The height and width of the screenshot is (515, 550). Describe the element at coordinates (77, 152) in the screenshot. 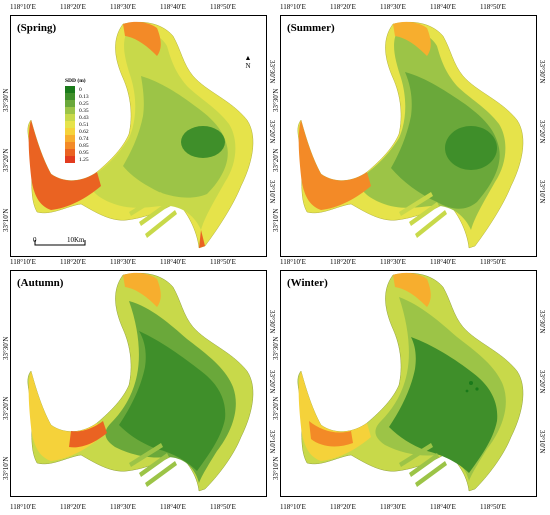

I see `legend-entry: 0.95` at that location.